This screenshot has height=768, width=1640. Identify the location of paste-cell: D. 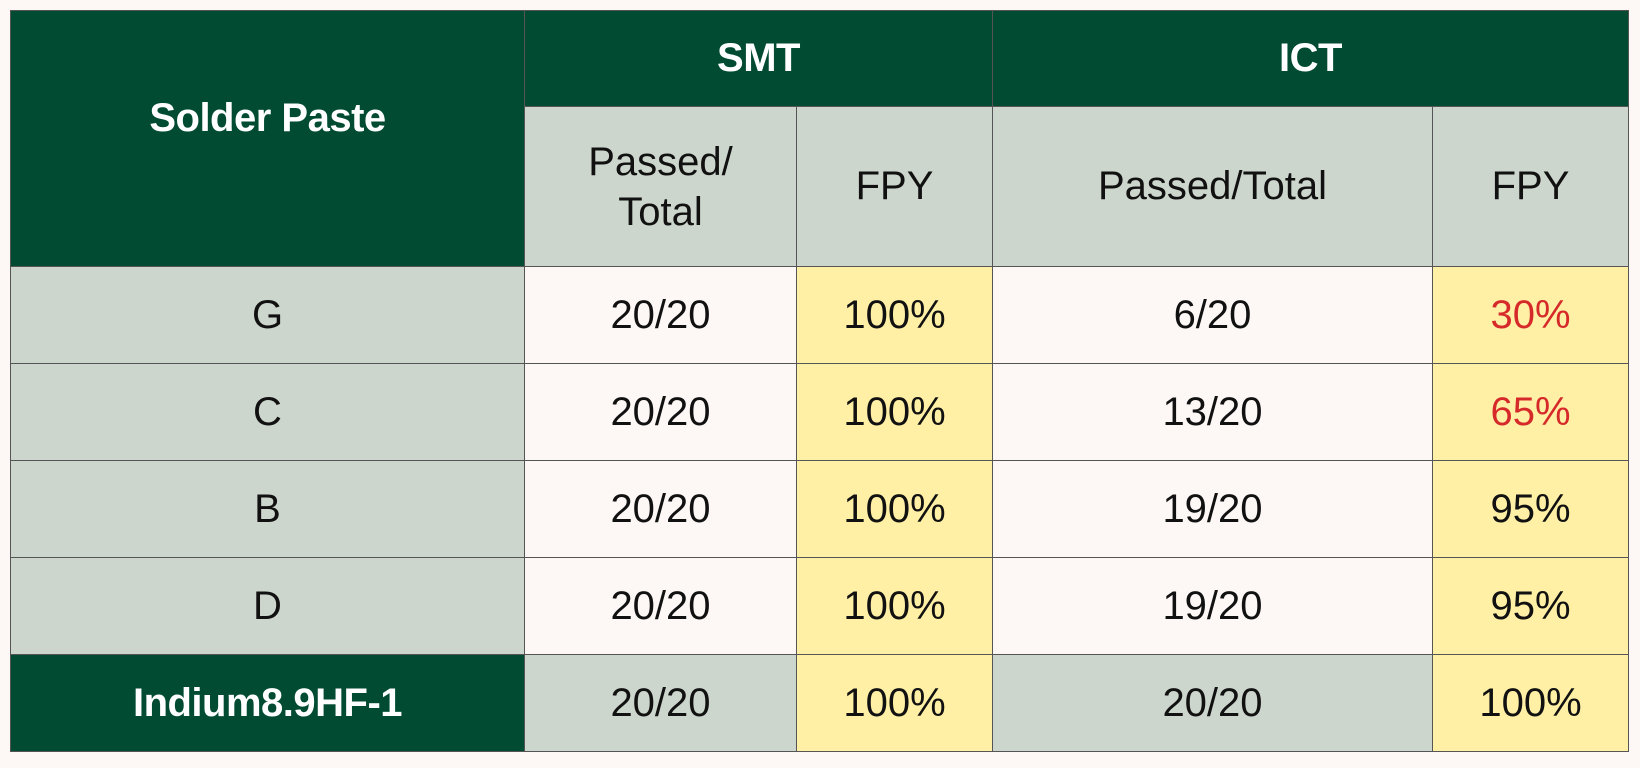
(267, 606).